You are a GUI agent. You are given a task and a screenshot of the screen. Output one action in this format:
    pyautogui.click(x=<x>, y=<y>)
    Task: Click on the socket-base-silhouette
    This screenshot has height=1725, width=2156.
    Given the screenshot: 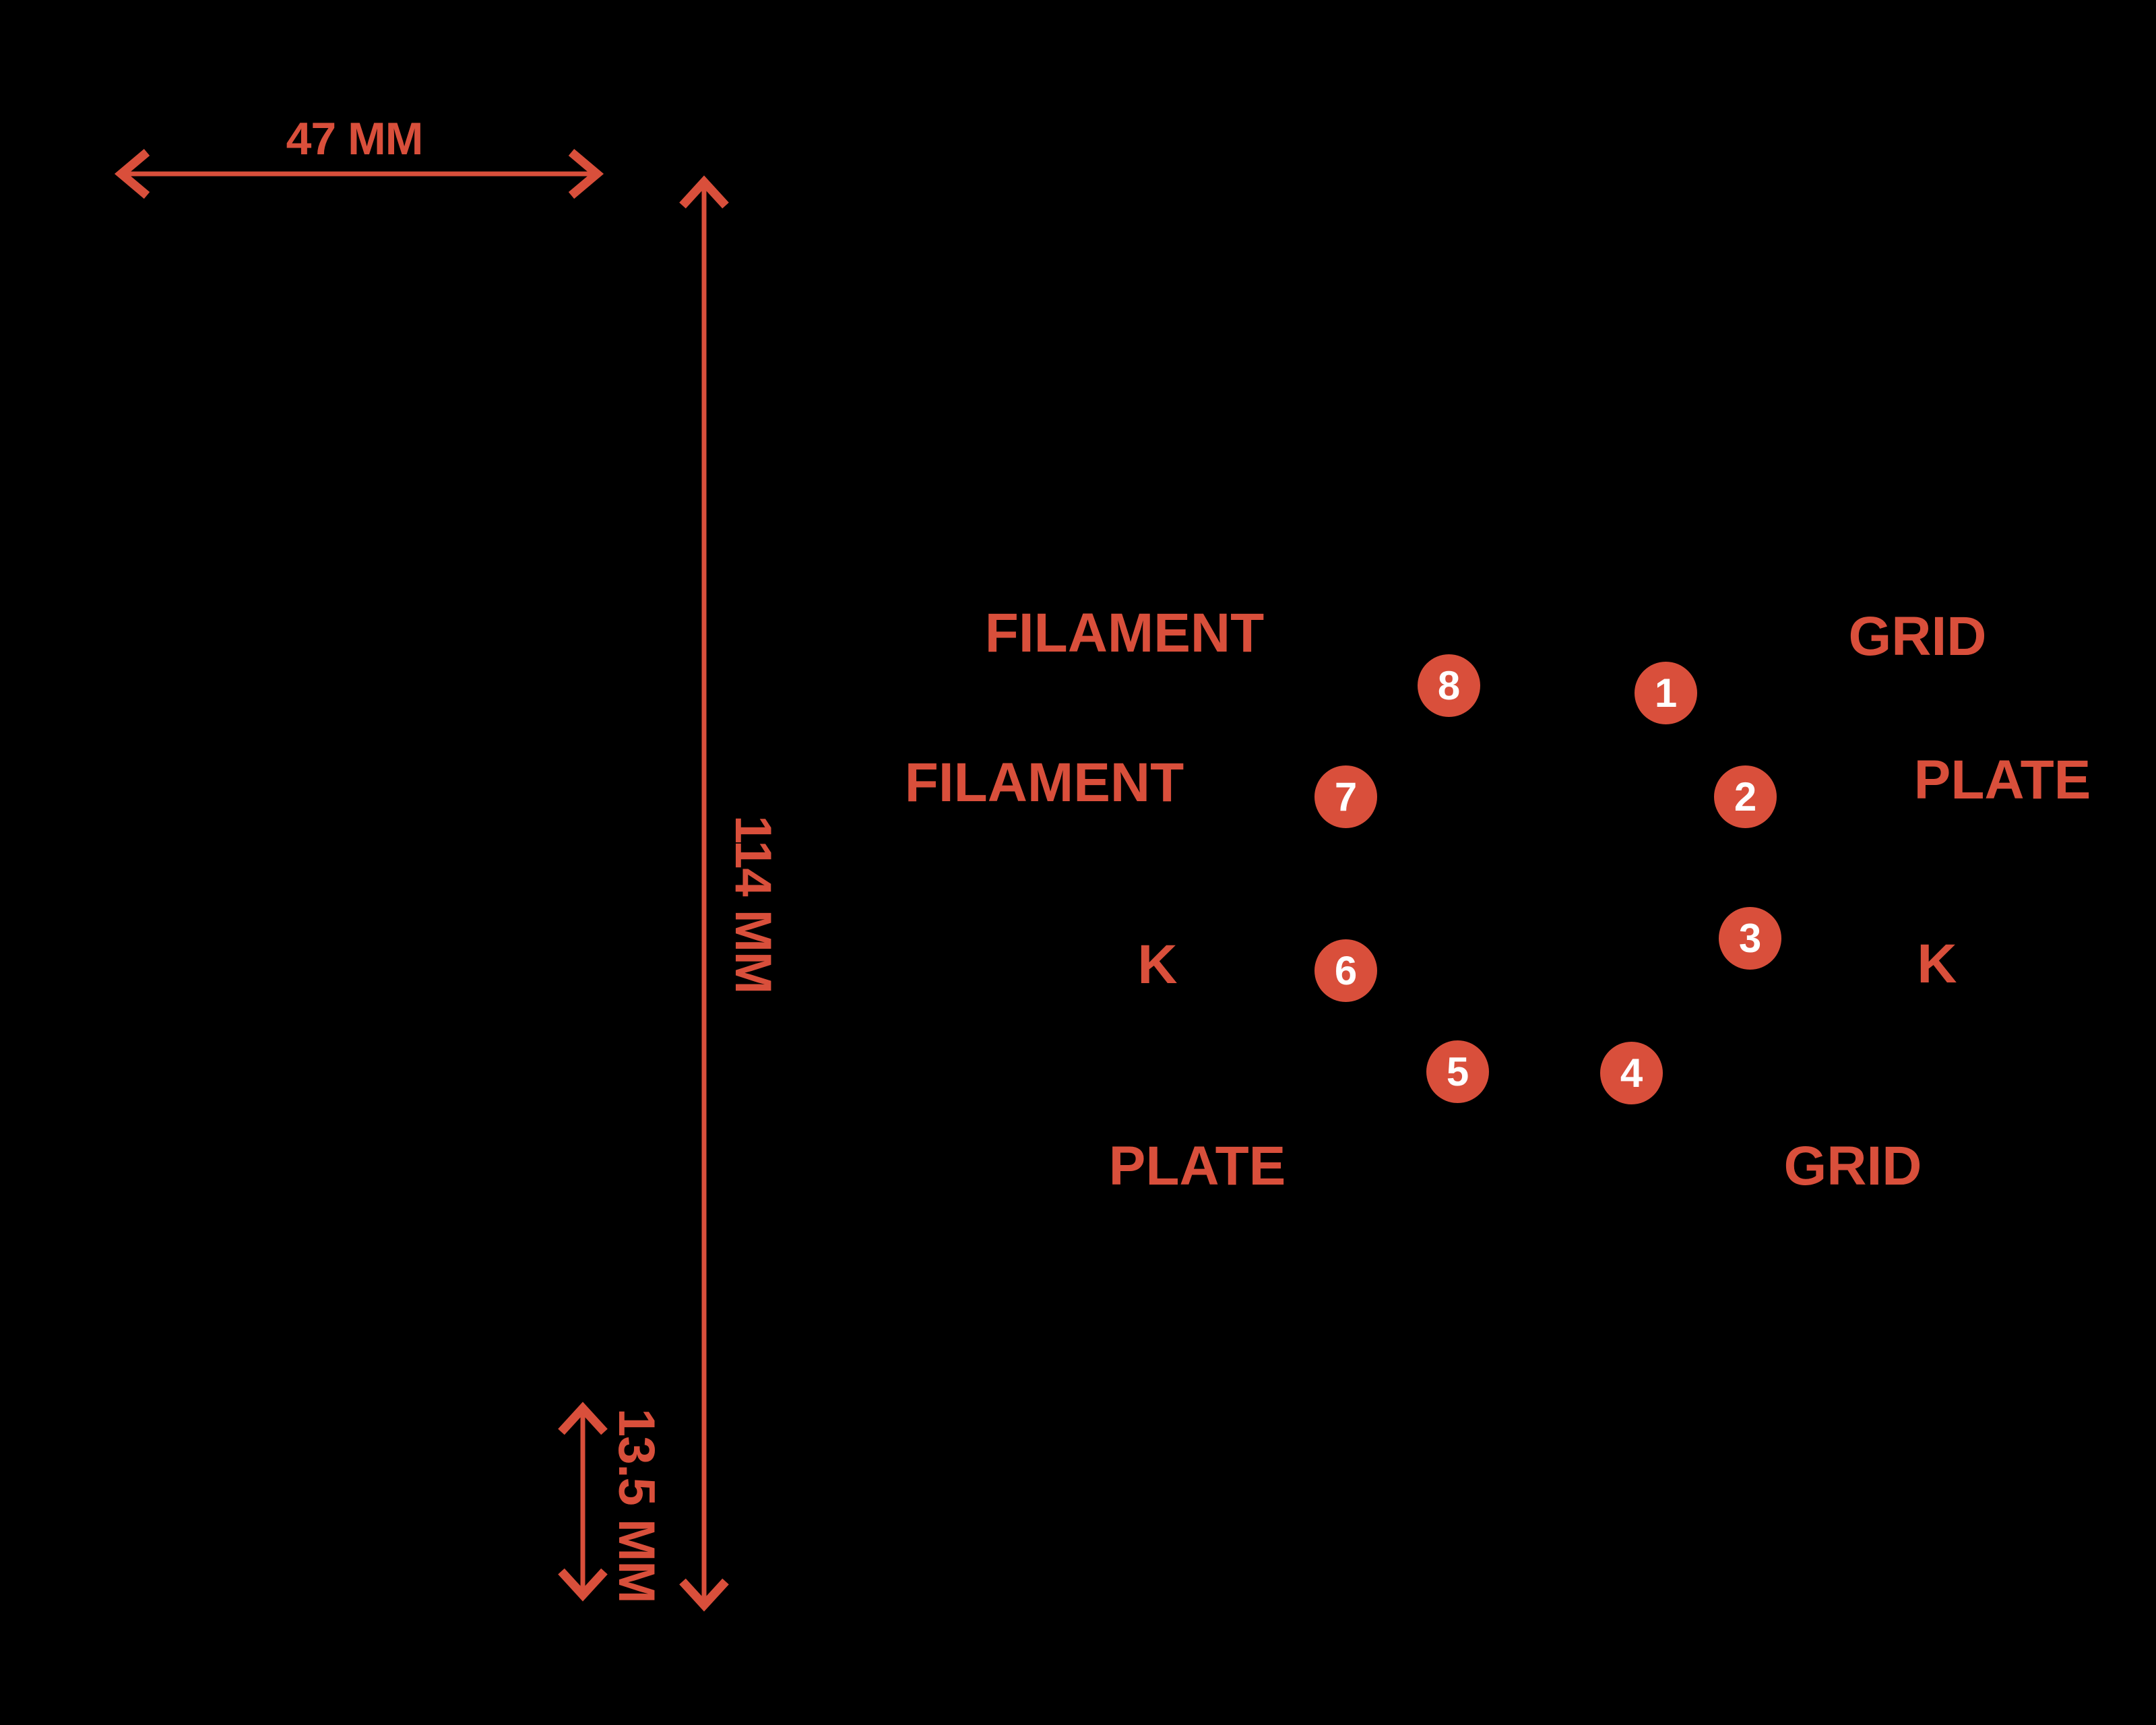 What is the action you would take?
    pyautogui.click(x=1549, y=876)
    